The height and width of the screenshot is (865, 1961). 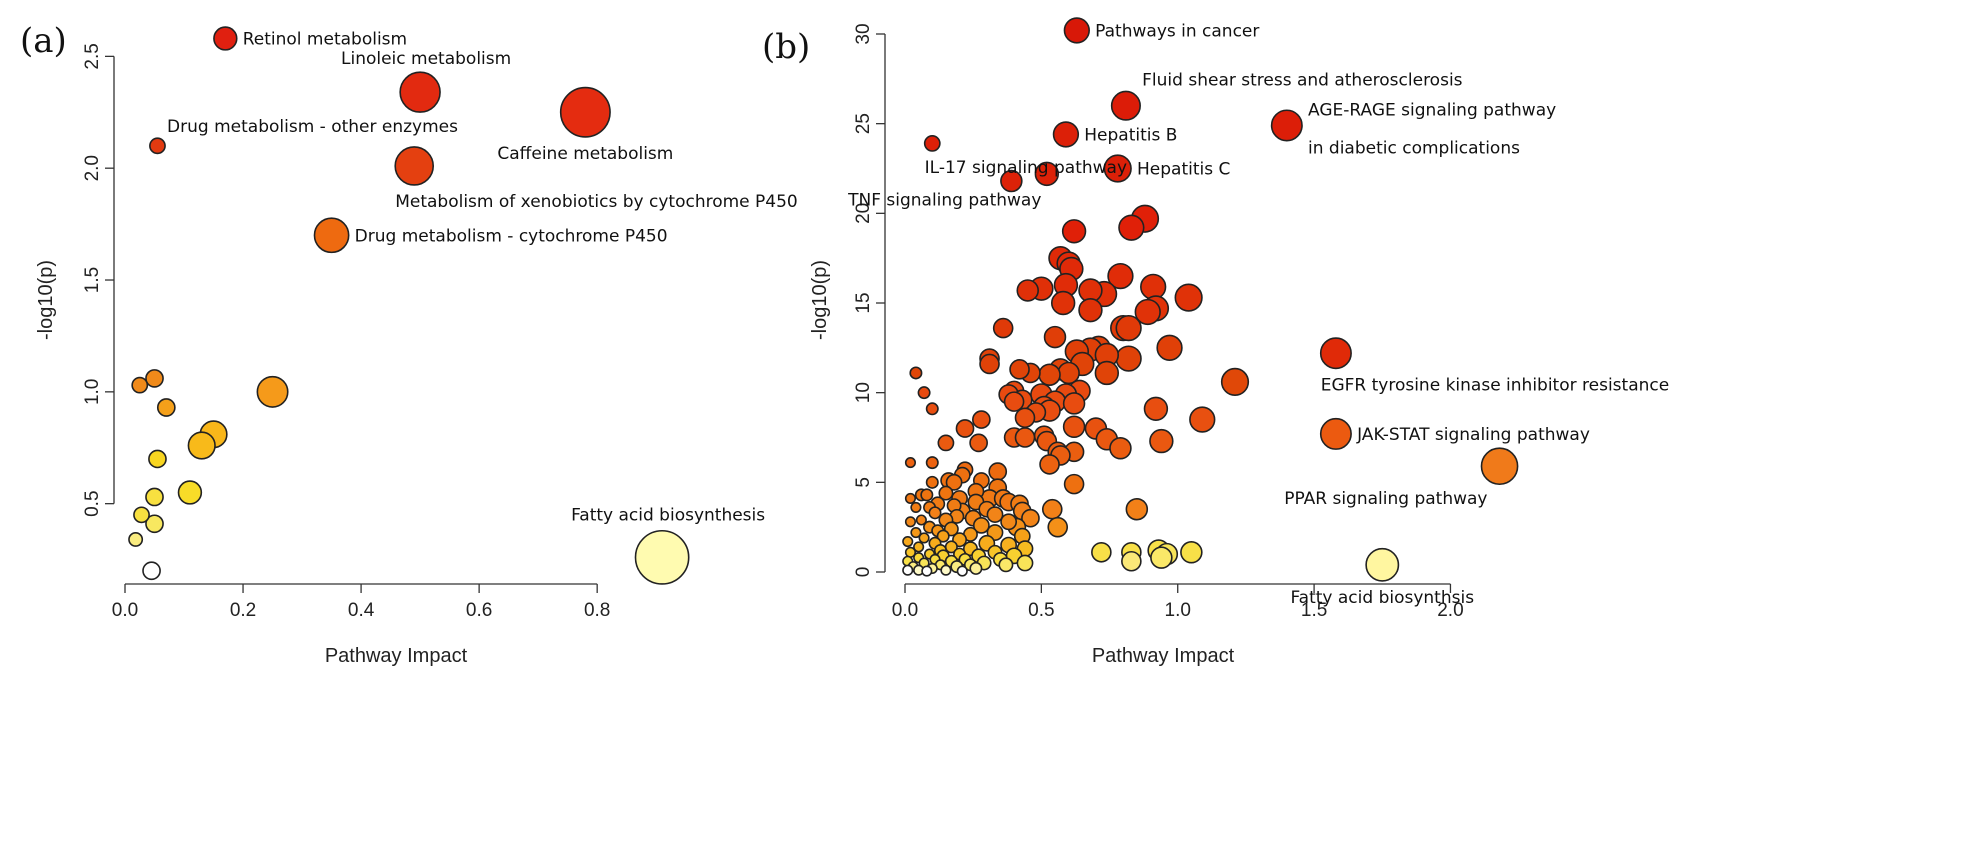 What do you see at coordinates (1473, 435) in the screenshot?
I see `point-annotation: JAK-STAT signaling pathway` at bounding box center [1473, 435].